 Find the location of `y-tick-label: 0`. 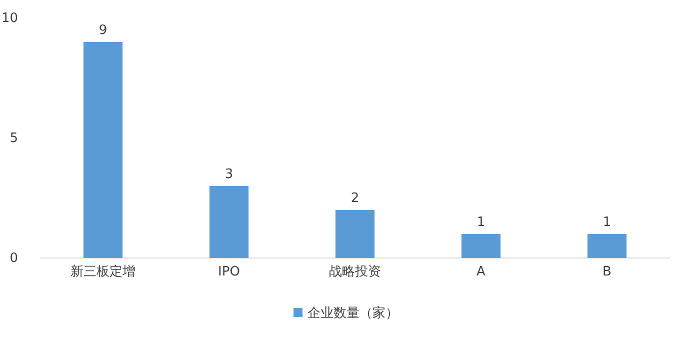

y-tick-label: 0 is located at coordinates (14, 258).